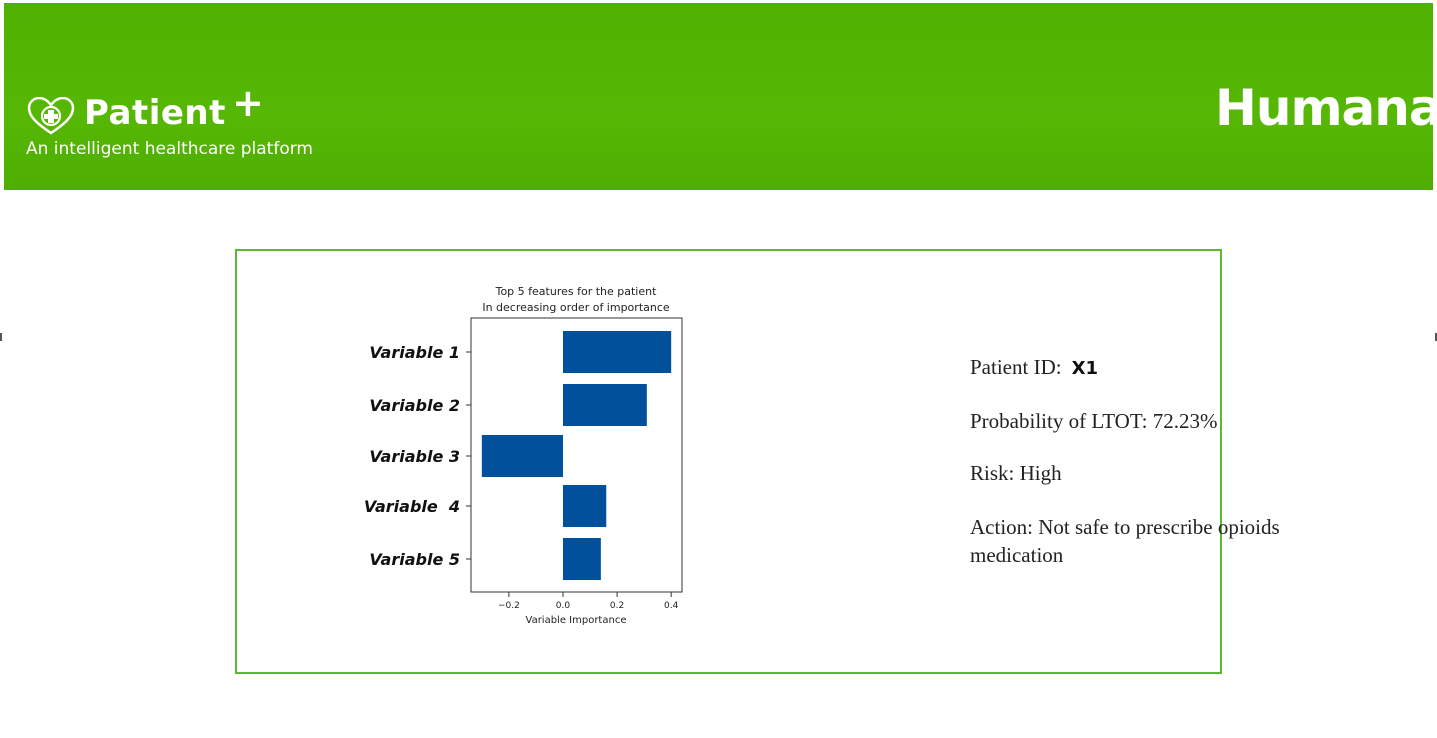 This screenshot has height=738, width=1437. Describe the element at coordinates (617, 606) in the screenshot. I see `x-tick-label-3: 0.2` at that location.